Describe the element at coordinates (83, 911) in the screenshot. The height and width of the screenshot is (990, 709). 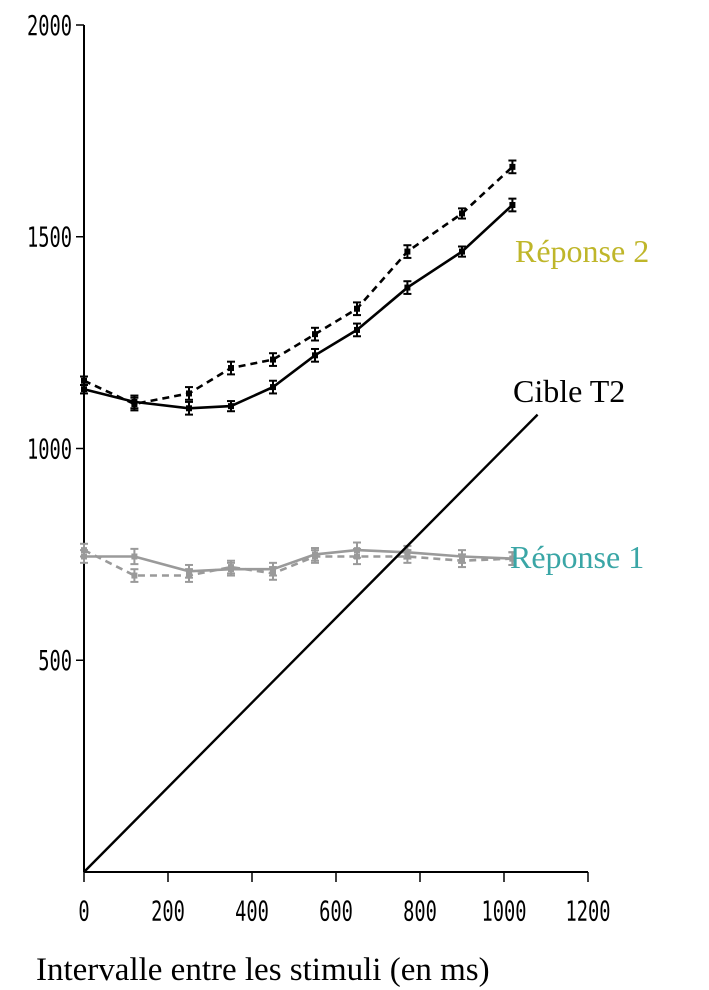
I see `x-tick-label: 0` at that location.